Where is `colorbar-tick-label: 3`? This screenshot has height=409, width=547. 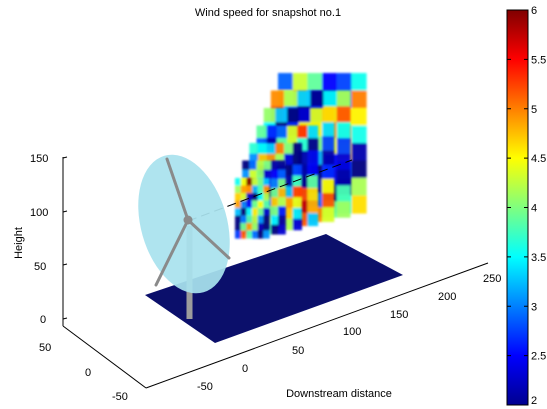 colorbar-tick-label: 3 is located at coordinates (534, 307).